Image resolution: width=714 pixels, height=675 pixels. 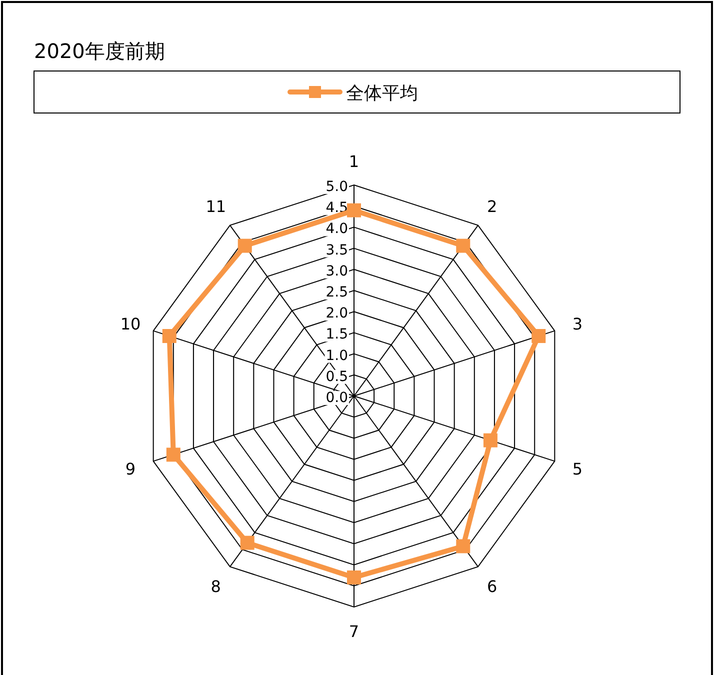 I want to click on spoke-label: 9, so click(x=130, y=469).